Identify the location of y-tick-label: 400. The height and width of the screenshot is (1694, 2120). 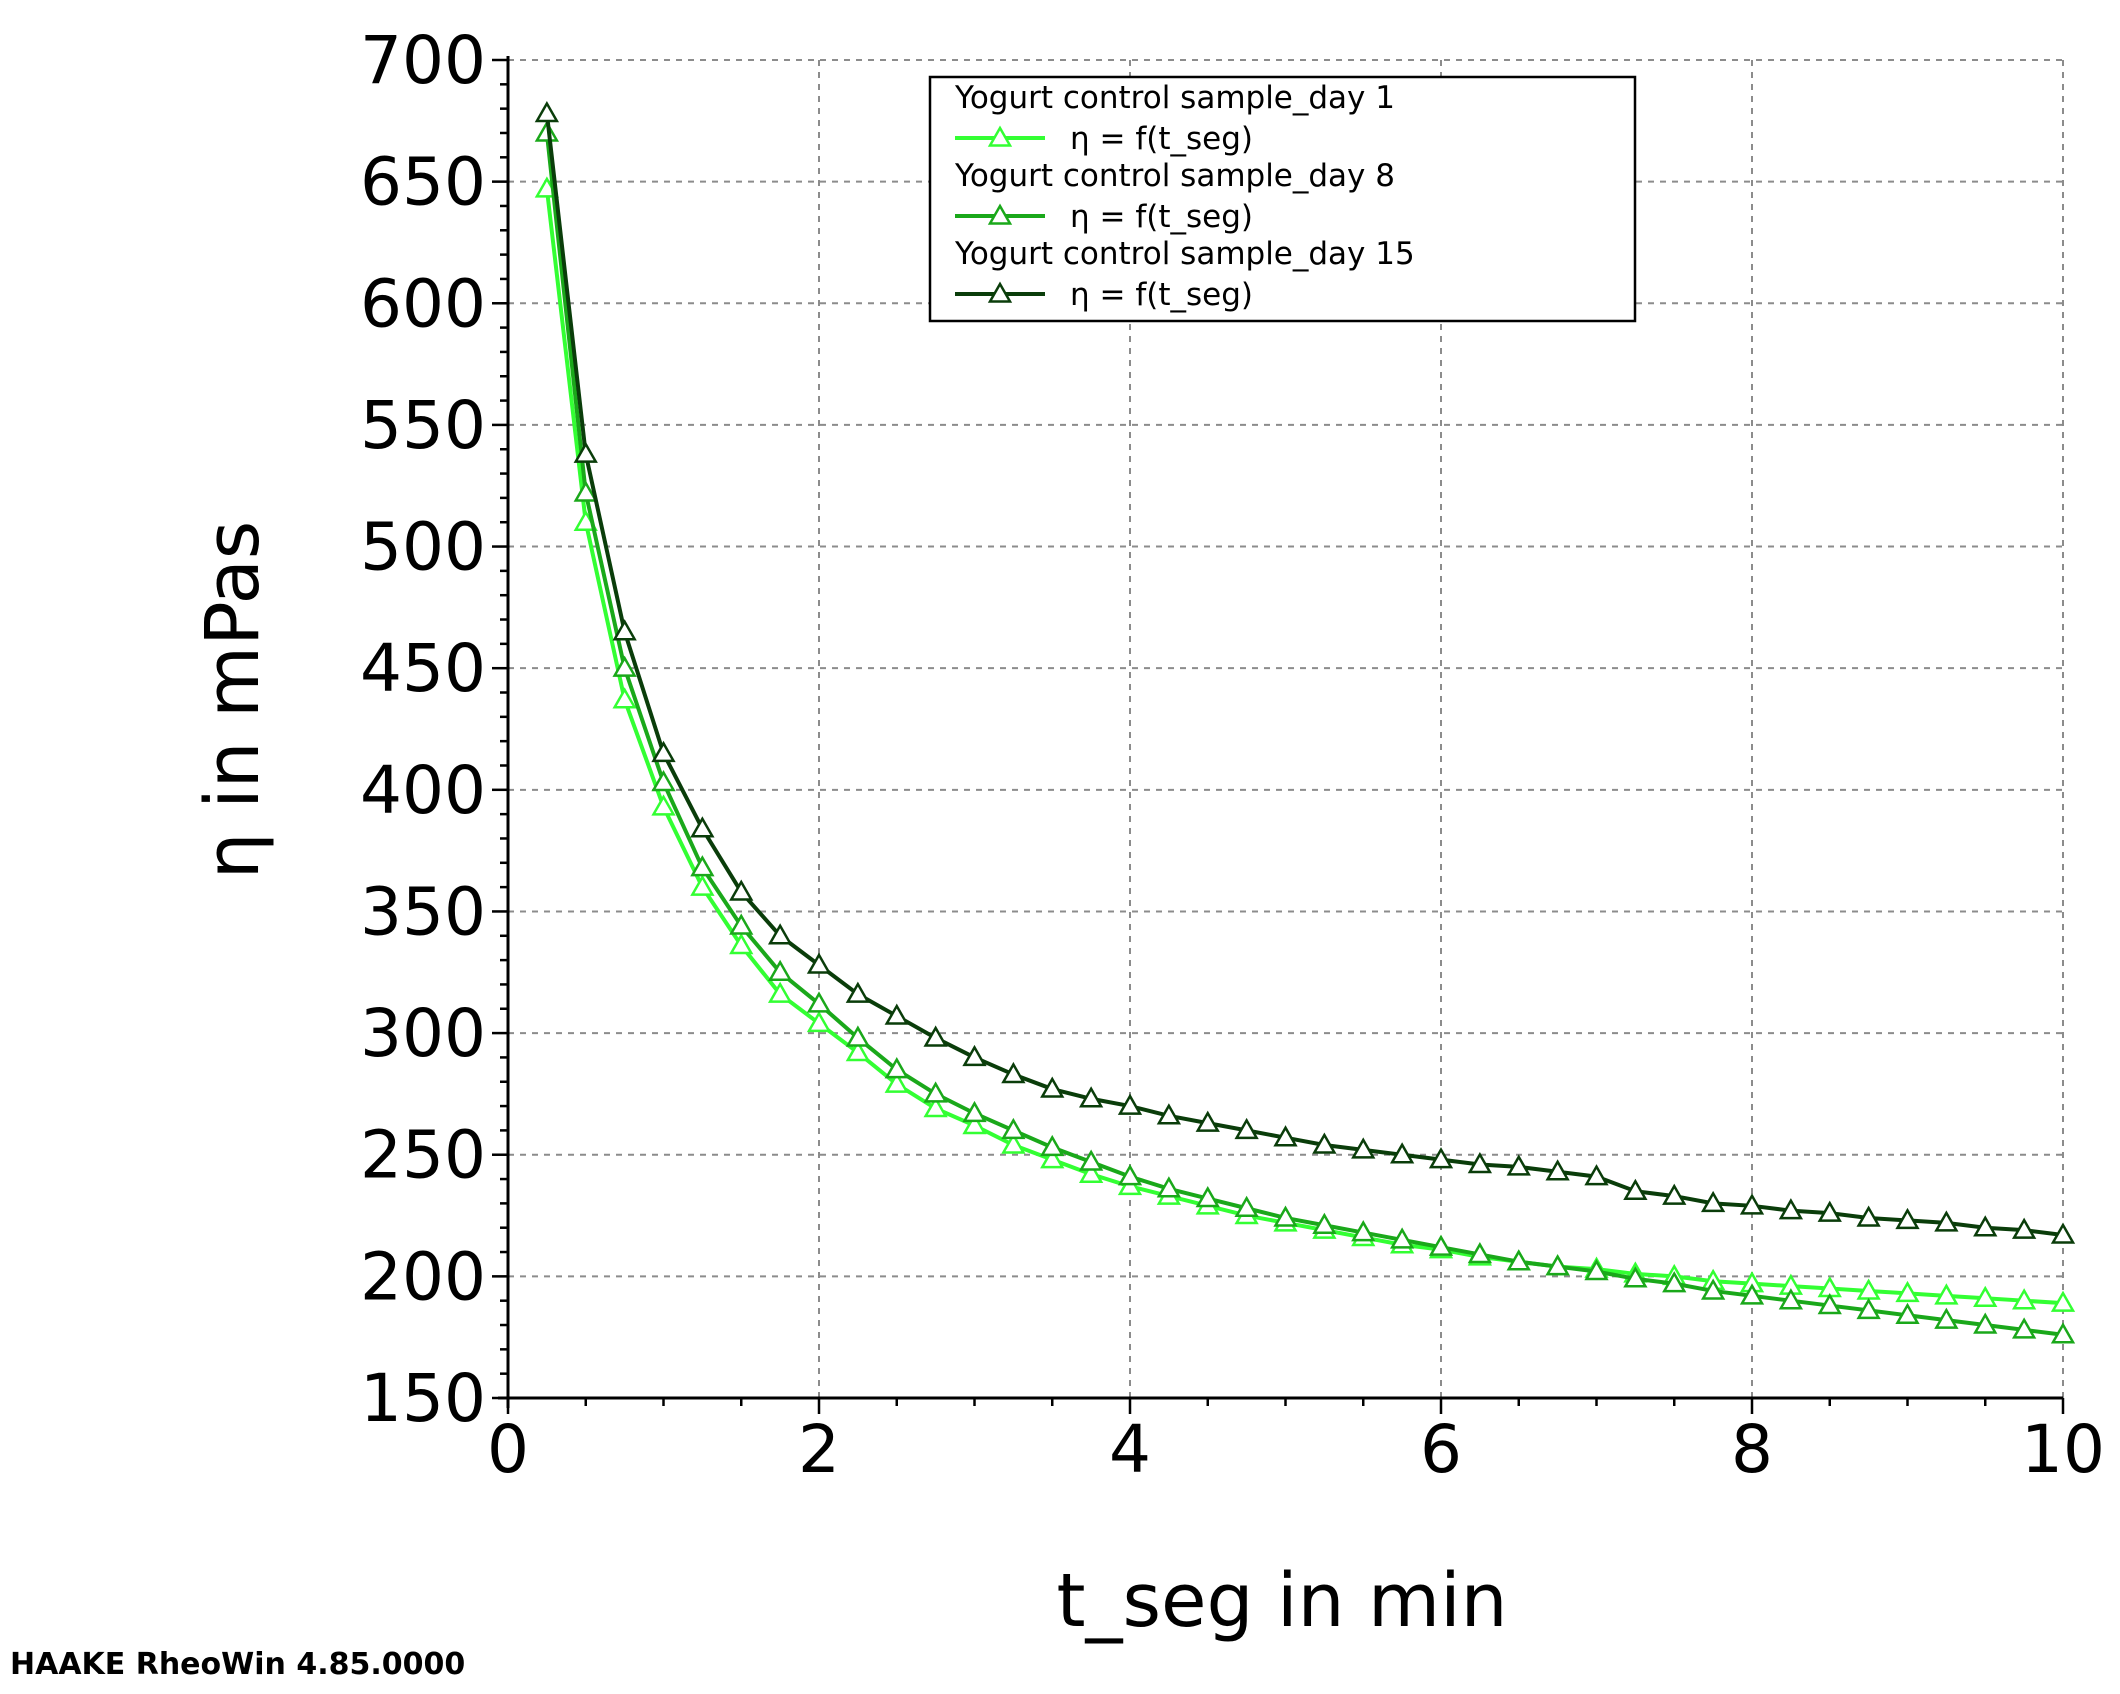
(423, 790).